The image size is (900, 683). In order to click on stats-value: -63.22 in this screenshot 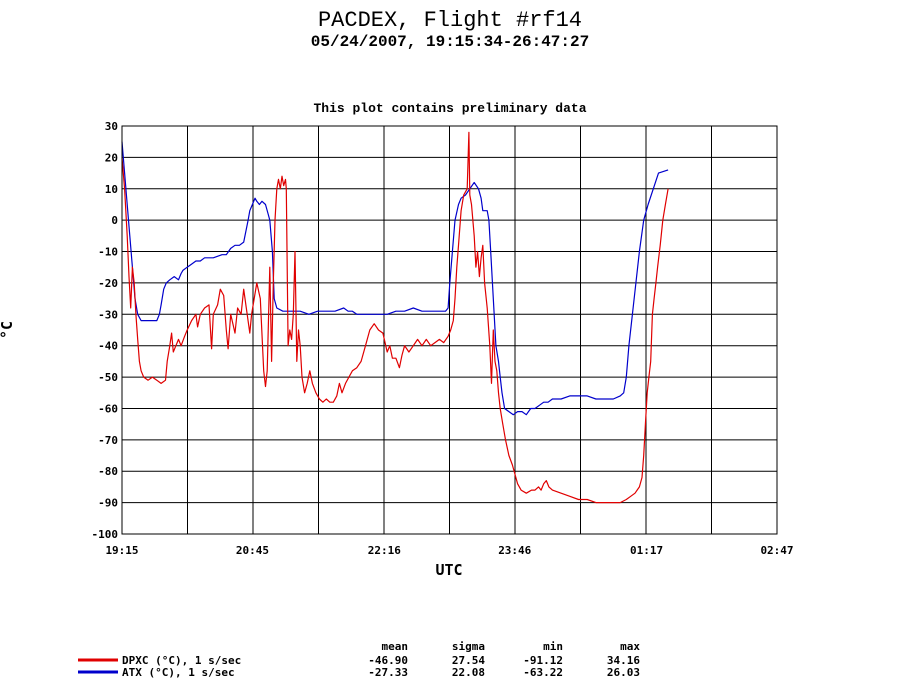, I will do `click(543, 672)`.